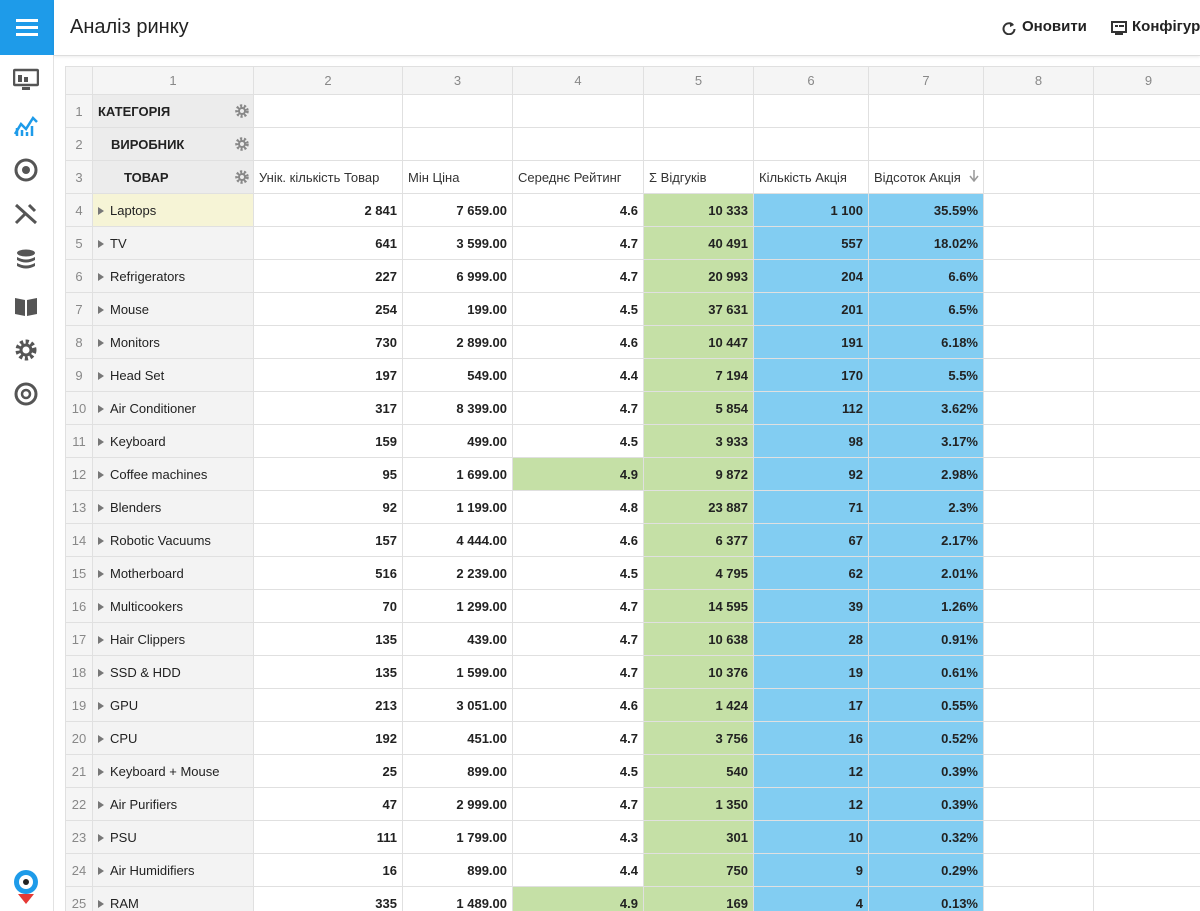 The width and height of the screenshot is (1200, 911). Describe the element at coordinates (173, 342) in the screenshot. I see `row-label: Monitors` at that location.